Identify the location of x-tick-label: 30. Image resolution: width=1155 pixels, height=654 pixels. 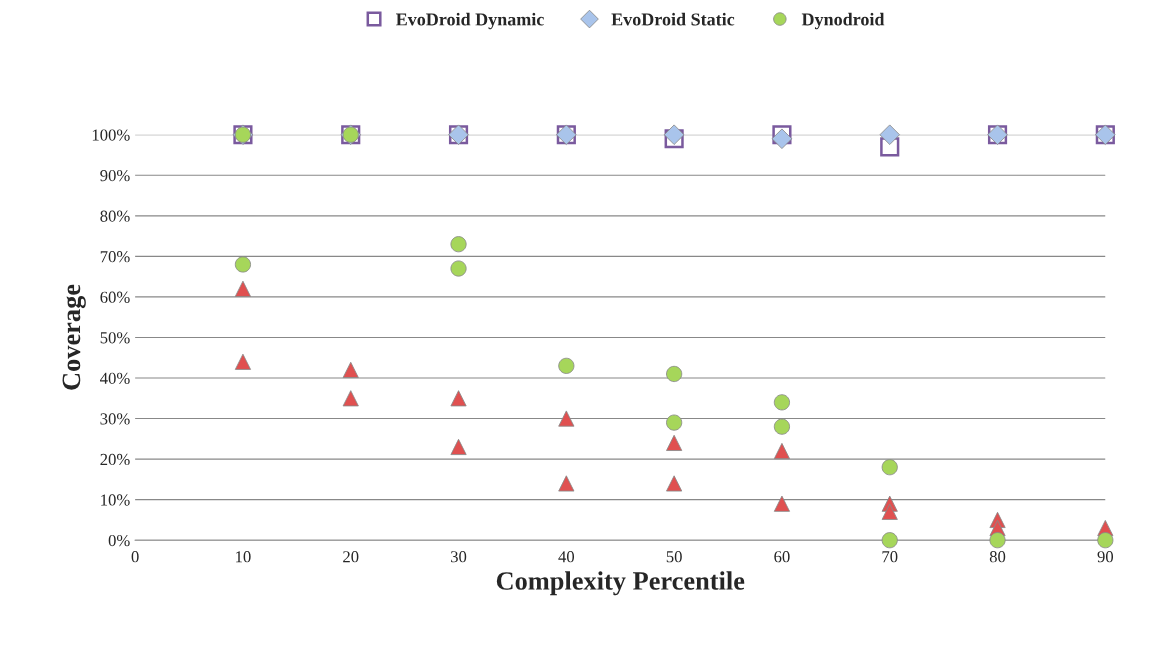
(459, 557).